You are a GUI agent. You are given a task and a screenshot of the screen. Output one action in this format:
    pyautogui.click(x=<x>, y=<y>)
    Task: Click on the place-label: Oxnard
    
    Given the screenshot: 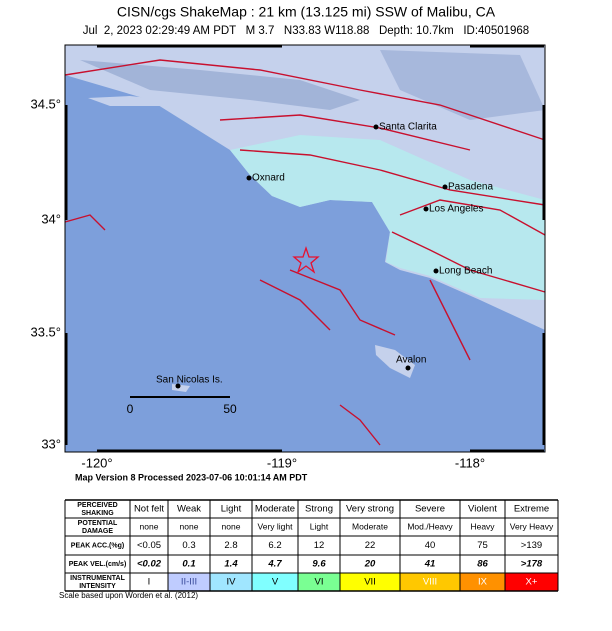 What is the action you would take?
    pyautogui.click(x=268, y=178)
    